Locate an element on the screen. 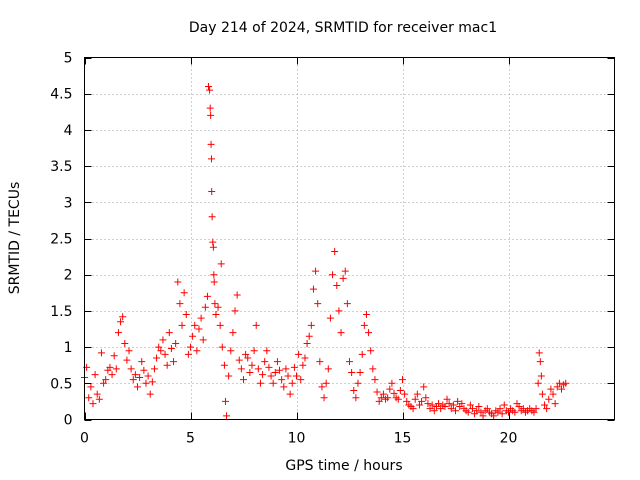  y-tick-label: 0.5 is located at coordinates (61, 384).